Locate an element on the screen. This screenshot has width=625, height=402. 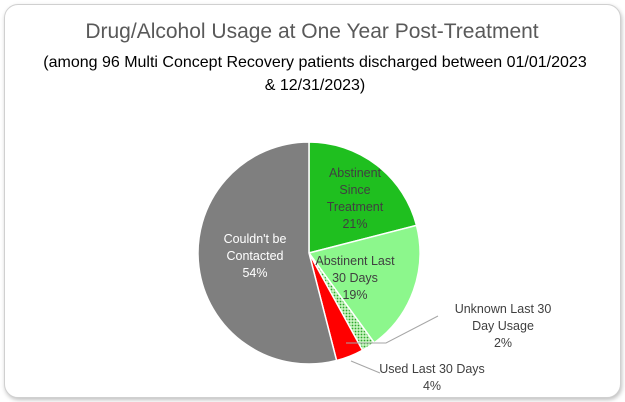
leader-lines is located at coordinates (392, 344).